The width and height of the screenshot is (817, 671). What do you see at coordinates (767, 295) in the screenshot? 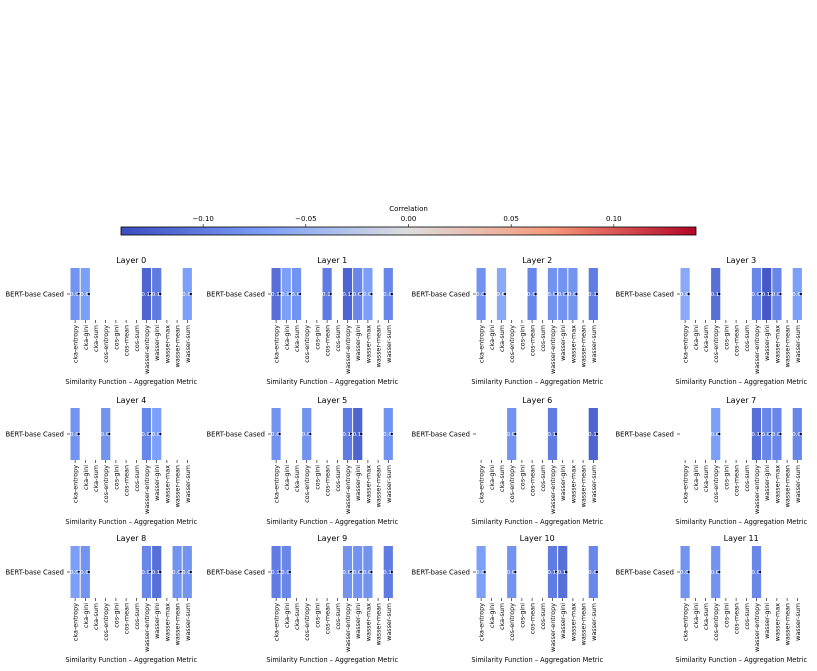
I see `cell-value-label: -0.13` at bounding box center [767, 295].